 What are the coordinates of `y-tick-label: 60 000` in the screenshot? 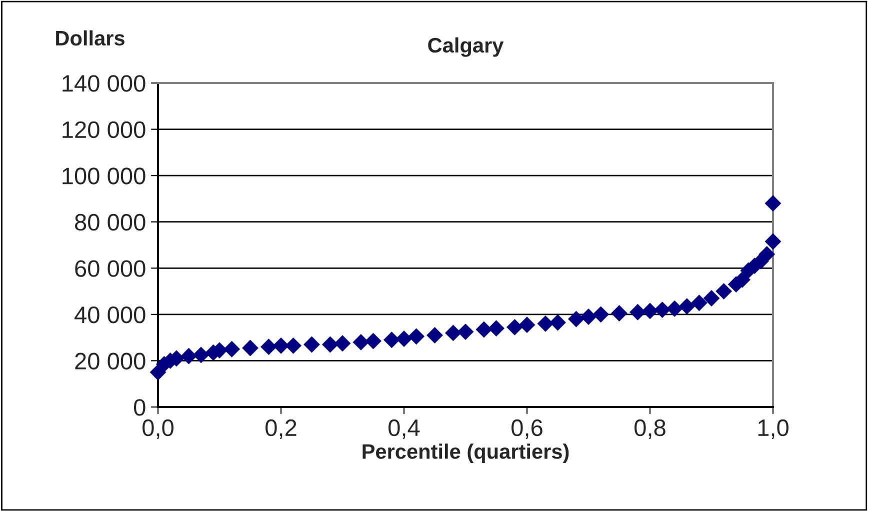 It's located at (110, 268).